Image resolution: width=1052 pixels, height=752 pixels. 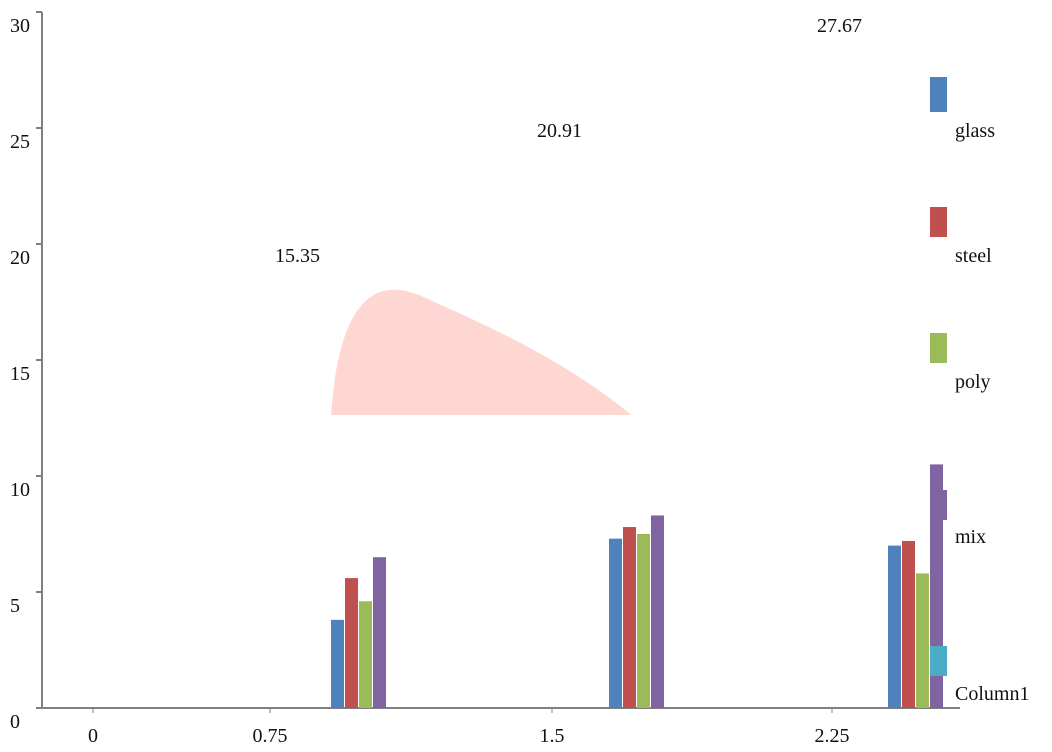 I want to click on legend-swatch-poly, so click(x=938, y=348).